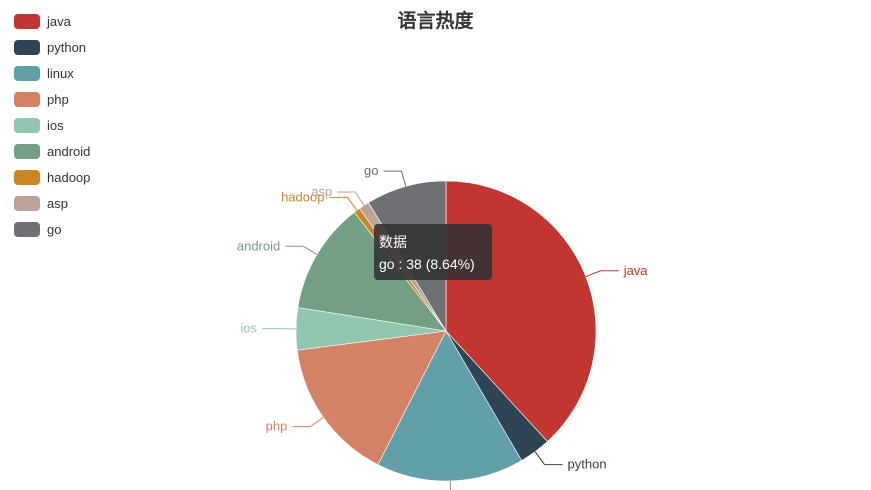  I want to click on label-line-android, so click(301, 250).